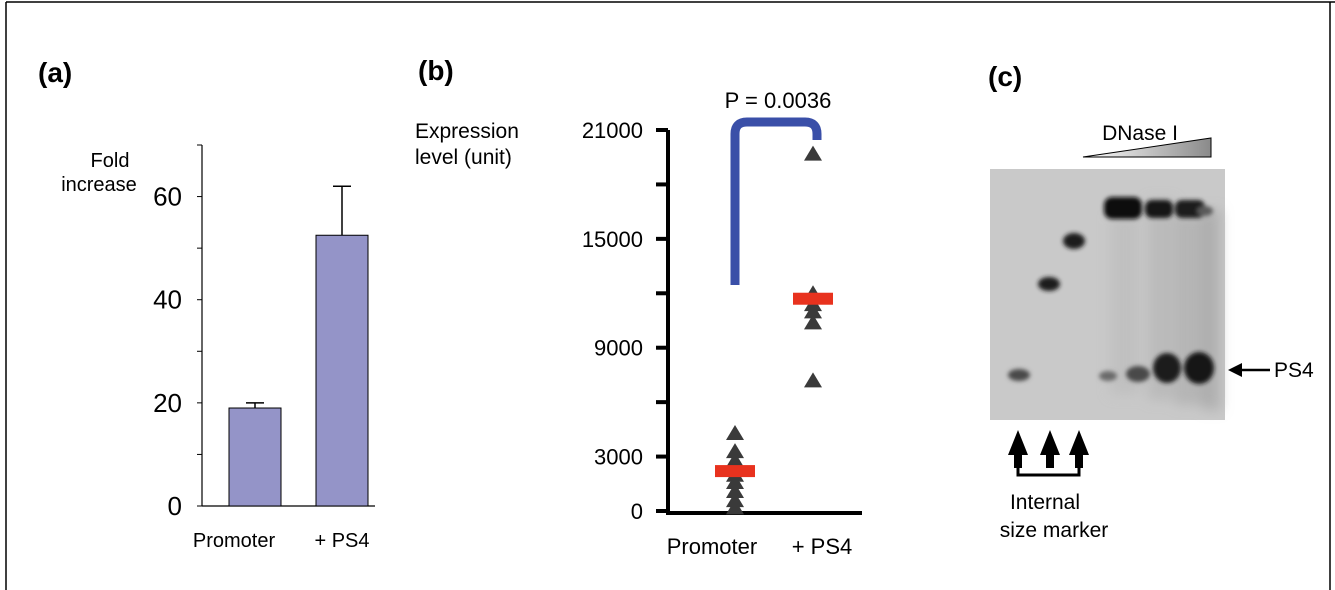  Describe the element at coordinates (1165, 305) in the screenshot. I see `gel-lane-smears` at that location.